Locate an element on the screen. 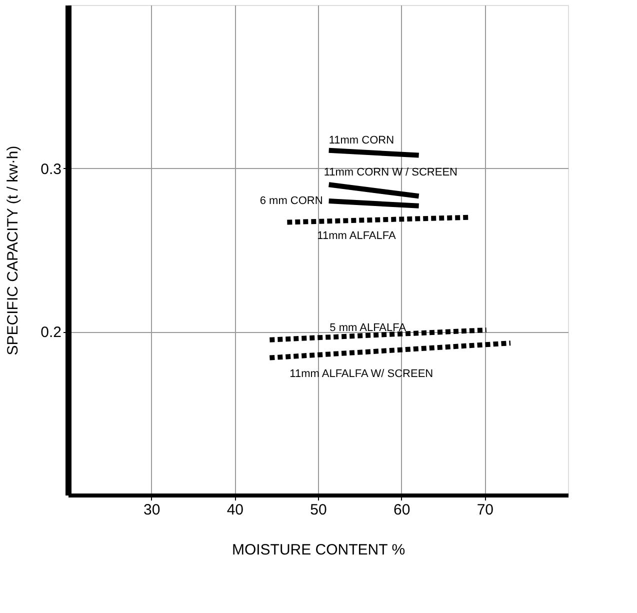 The image size is (637, 613). y-tick-label: 0.3 is located at coordinates (51, 169).